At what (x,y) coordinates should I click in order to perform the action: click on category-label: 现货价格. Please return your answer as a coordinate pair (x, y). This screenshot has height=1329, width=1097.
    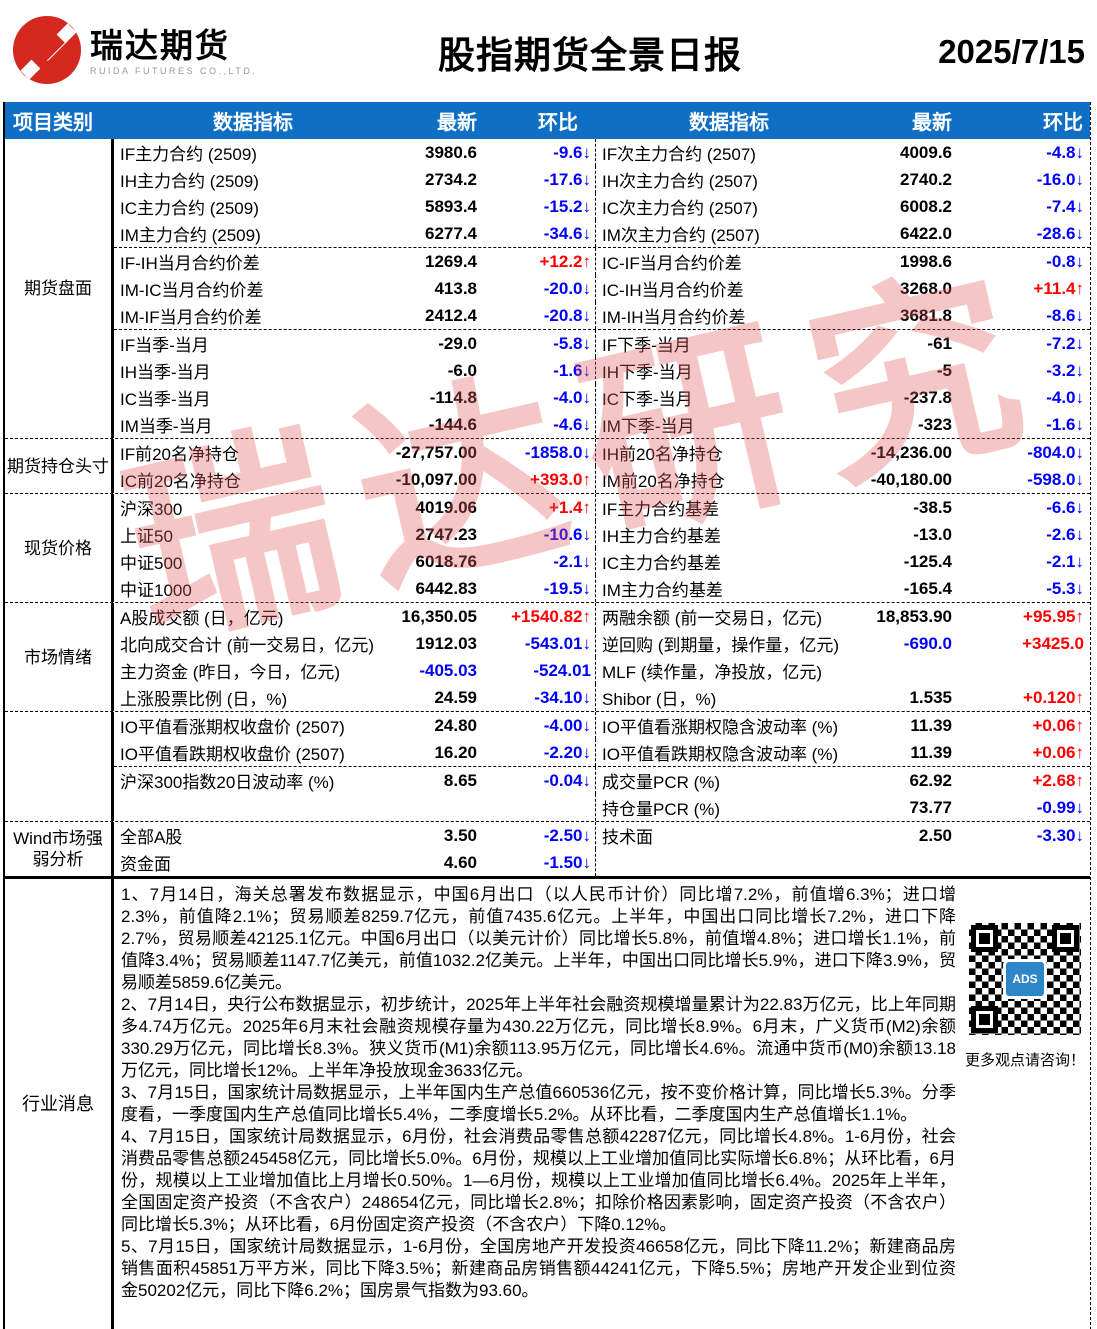
    Looking at the image, I should click on (59, 548).